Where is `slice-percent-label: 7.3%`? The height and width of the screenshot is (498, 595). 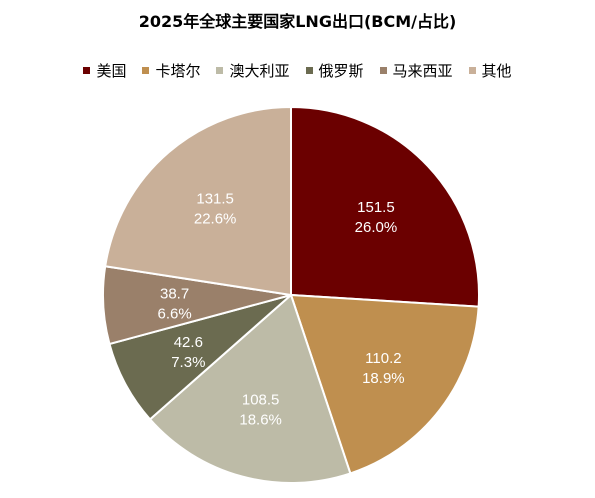 slice-percent-label: 7.3% is located at coordinates (188, 362).